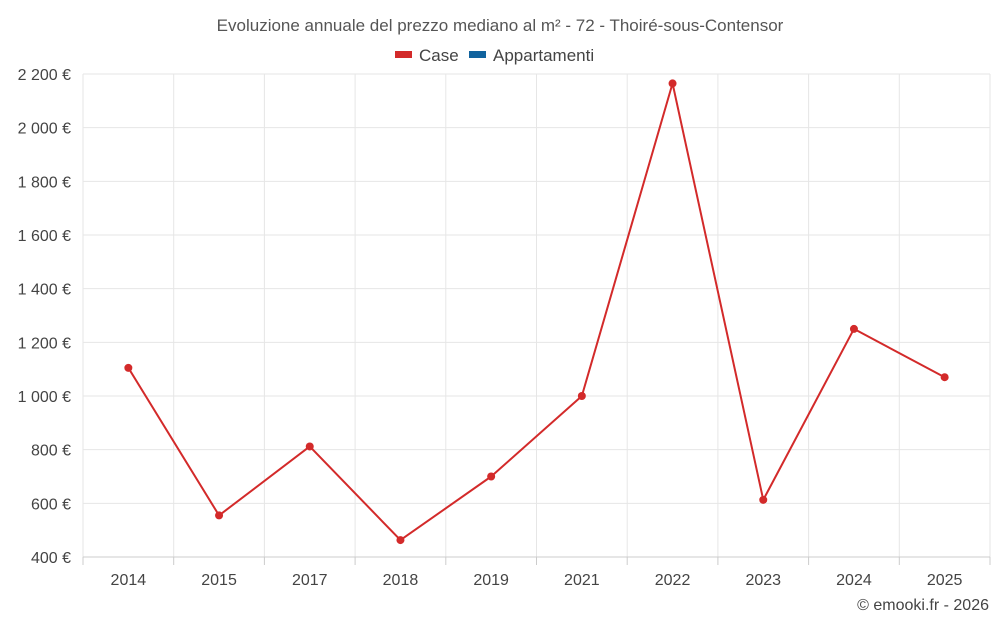  I want to click on x-tick-label: 2023, so click(763, 580).